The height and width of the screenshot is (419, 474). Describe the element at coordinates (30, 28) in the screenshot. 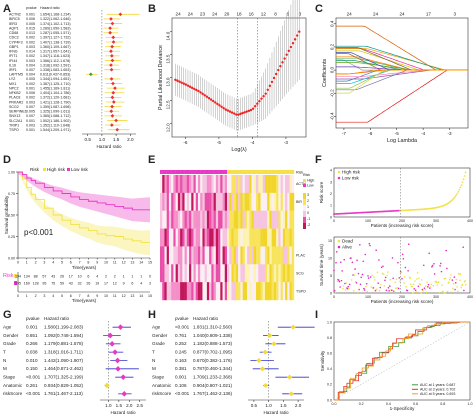

I see `forest-row-pvalue: 0.015` at that location.